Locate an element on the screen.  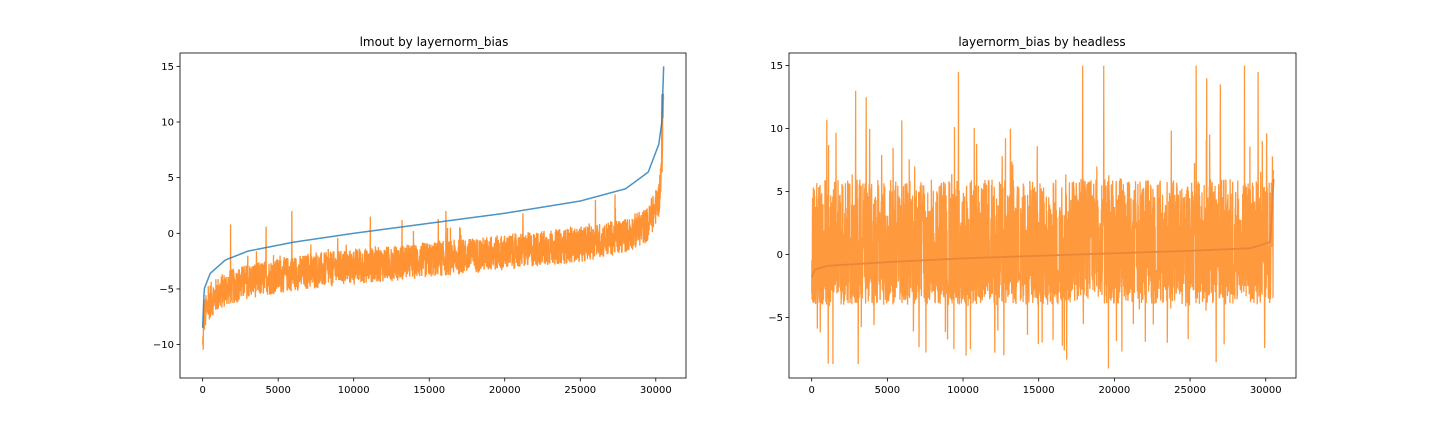
right-chart-title: layernorm_bias by headless is located at coordinates (1041, 42).